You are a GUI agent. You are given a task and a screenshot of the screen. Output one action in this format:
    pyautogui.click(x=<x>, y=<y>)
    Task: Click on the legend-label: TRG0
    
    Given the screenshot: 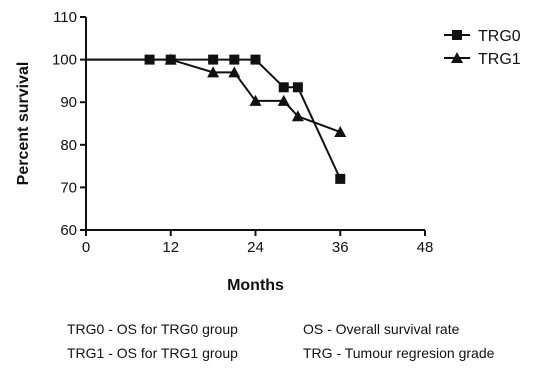 What is the action you would take?
    pyautogui.click(x=499, y=36)
    